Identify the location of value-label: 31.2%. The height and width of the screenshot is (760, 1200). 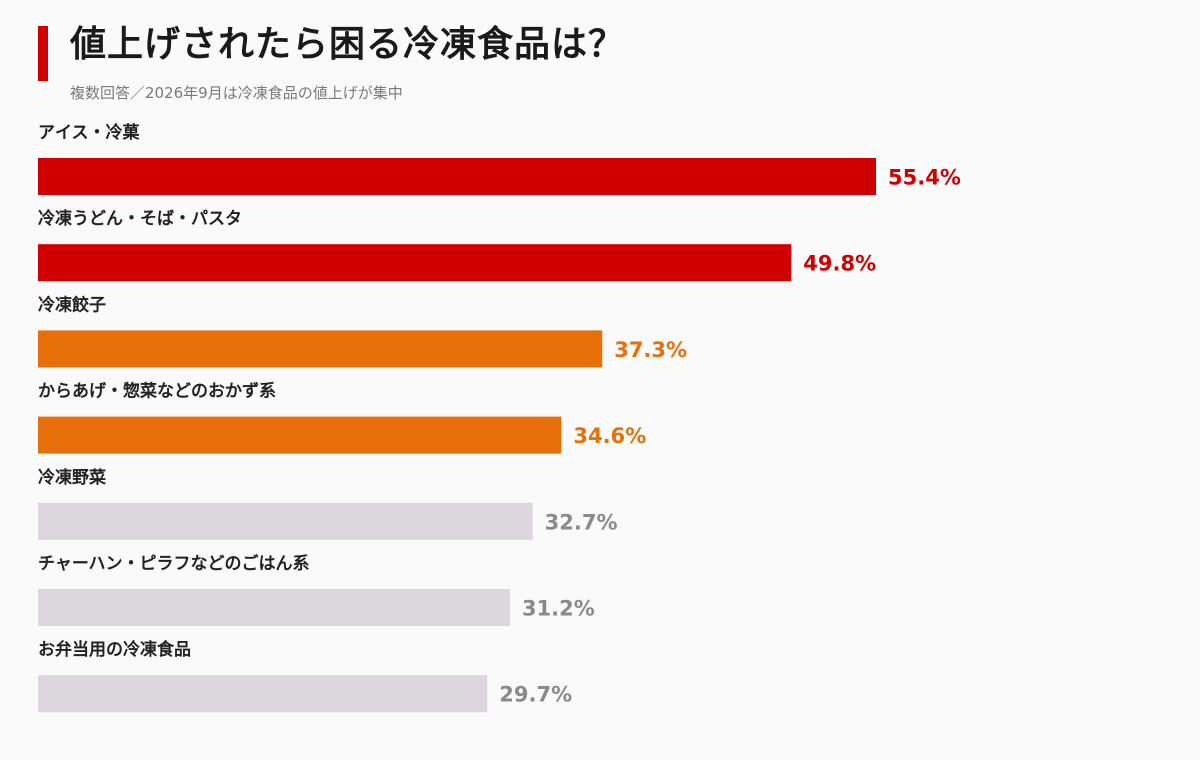
(558, 609).